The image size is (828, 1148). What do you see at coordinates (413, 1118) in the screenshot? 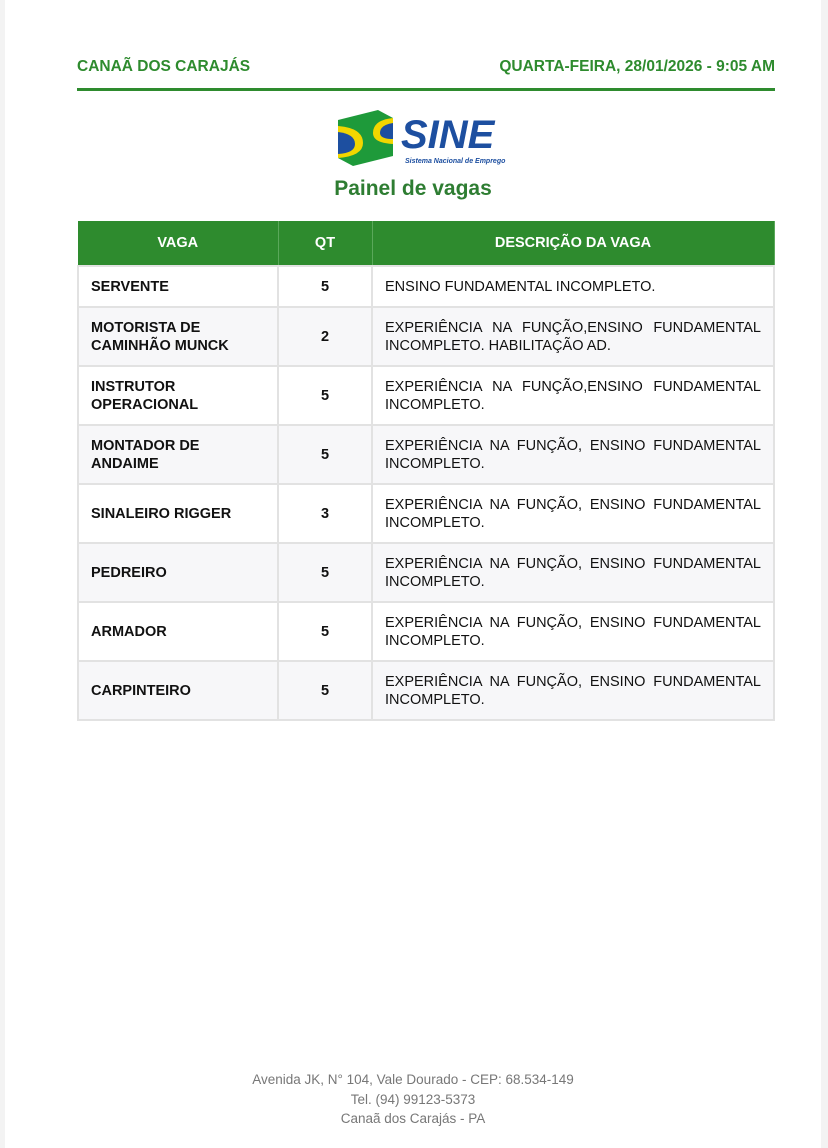
I see `footer-city: Canaã dos Carajás - PA` at bounding box center [413, 1118].